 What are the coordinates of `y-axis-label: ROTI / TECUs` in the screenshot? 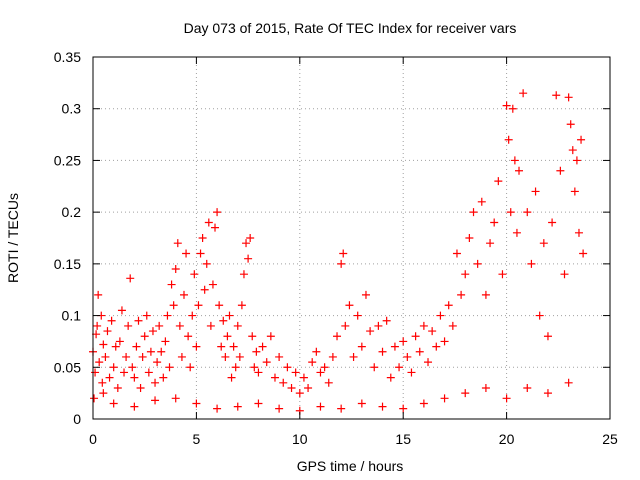 It's located at (13, 238).